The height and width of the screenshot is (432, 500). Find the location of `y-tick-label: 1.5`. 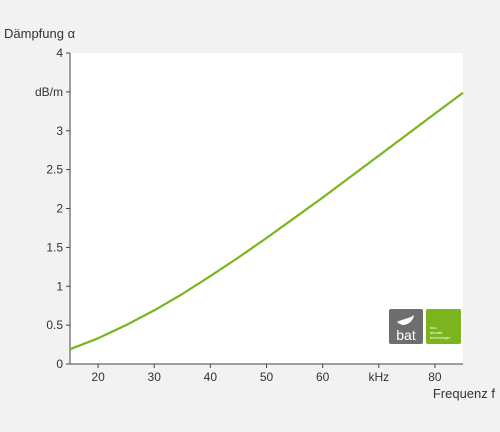

y-tick-label: 1.5 is located at coordinates (54, 247).